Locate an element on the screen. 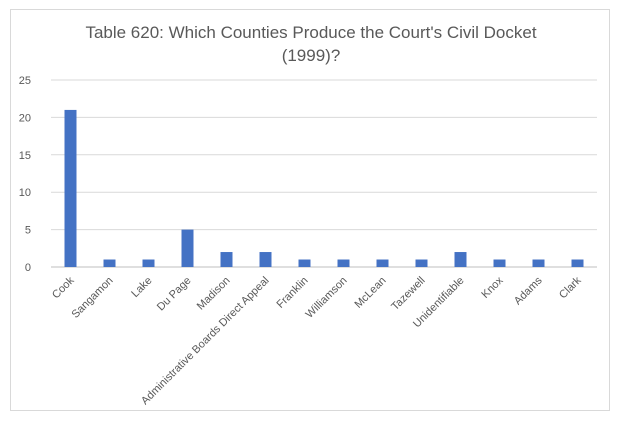 This screenshot has width=619, height=421. bar-sangamon is located at coordinates (109, 263).